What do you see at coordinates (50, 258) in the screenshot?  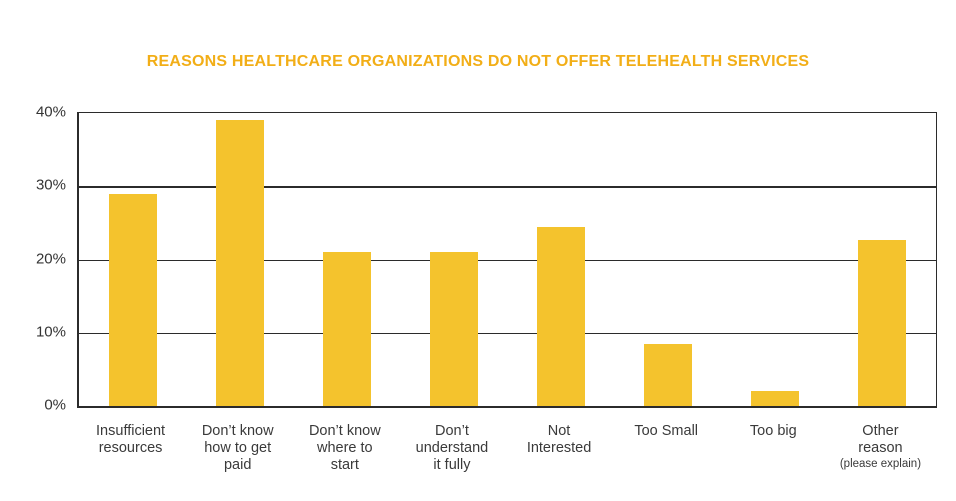 I see `y-tick-label: 20%` at bounding box center [50, 258].